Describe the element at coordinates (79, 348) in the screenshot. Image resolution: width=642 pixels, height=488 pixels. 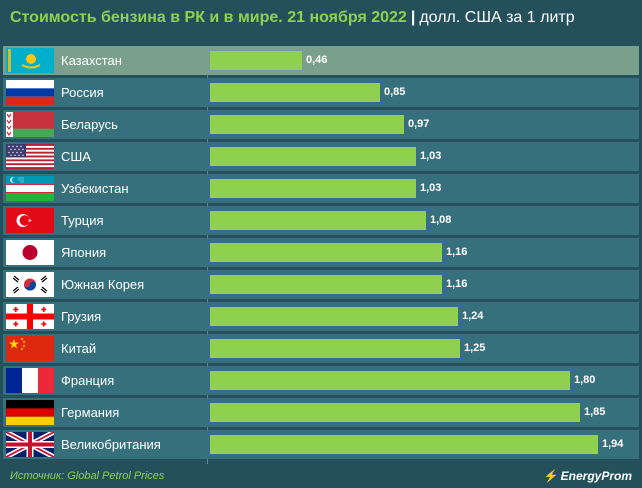
I see `category-label: Китай` at that location.